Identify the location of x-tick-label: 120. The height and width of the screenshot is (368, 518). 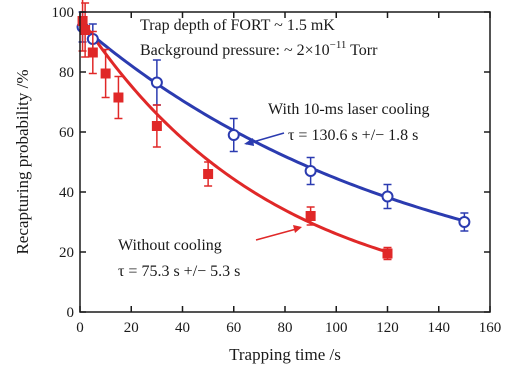
(387, 328).